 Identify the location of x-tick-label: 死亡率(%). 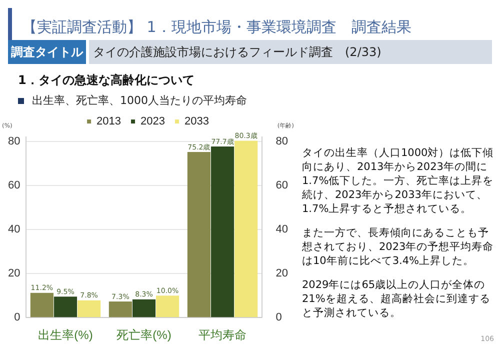
(144, 335).